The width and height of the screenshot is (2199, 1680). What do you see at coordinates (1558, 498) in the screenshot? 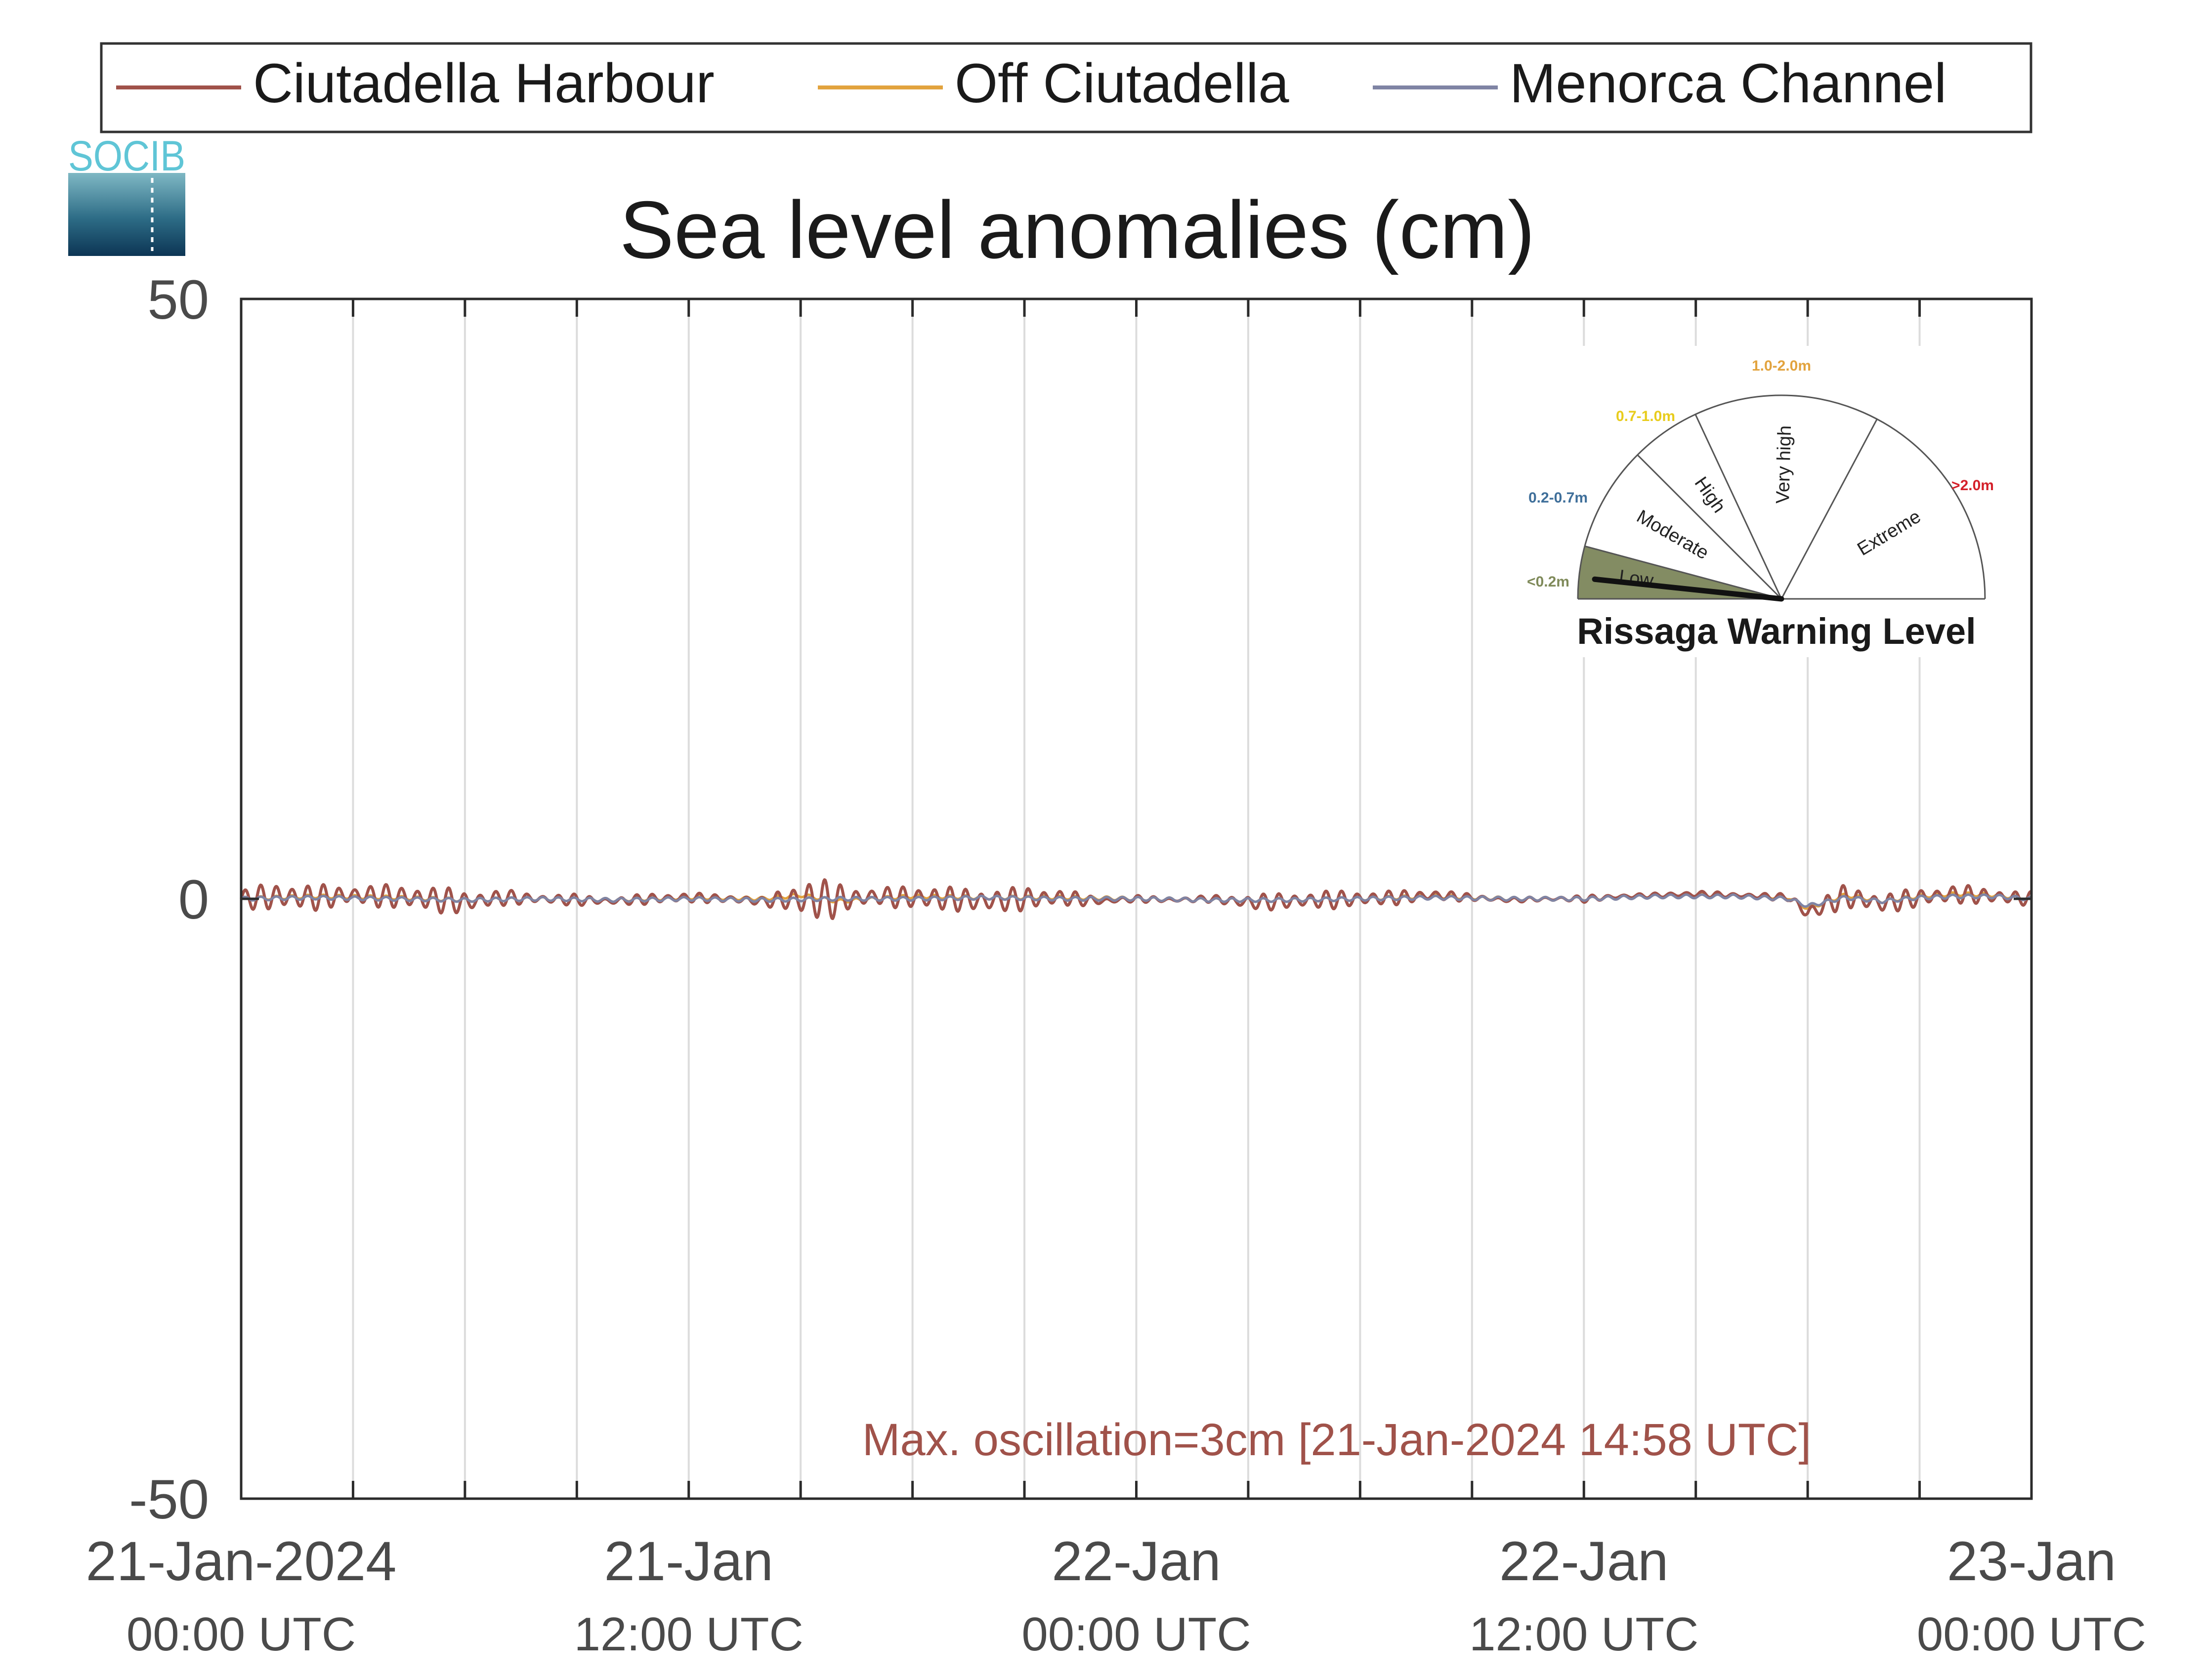
I see `gauge-range-label: 0.2-0.7m` at bounding box center [1558, 498].